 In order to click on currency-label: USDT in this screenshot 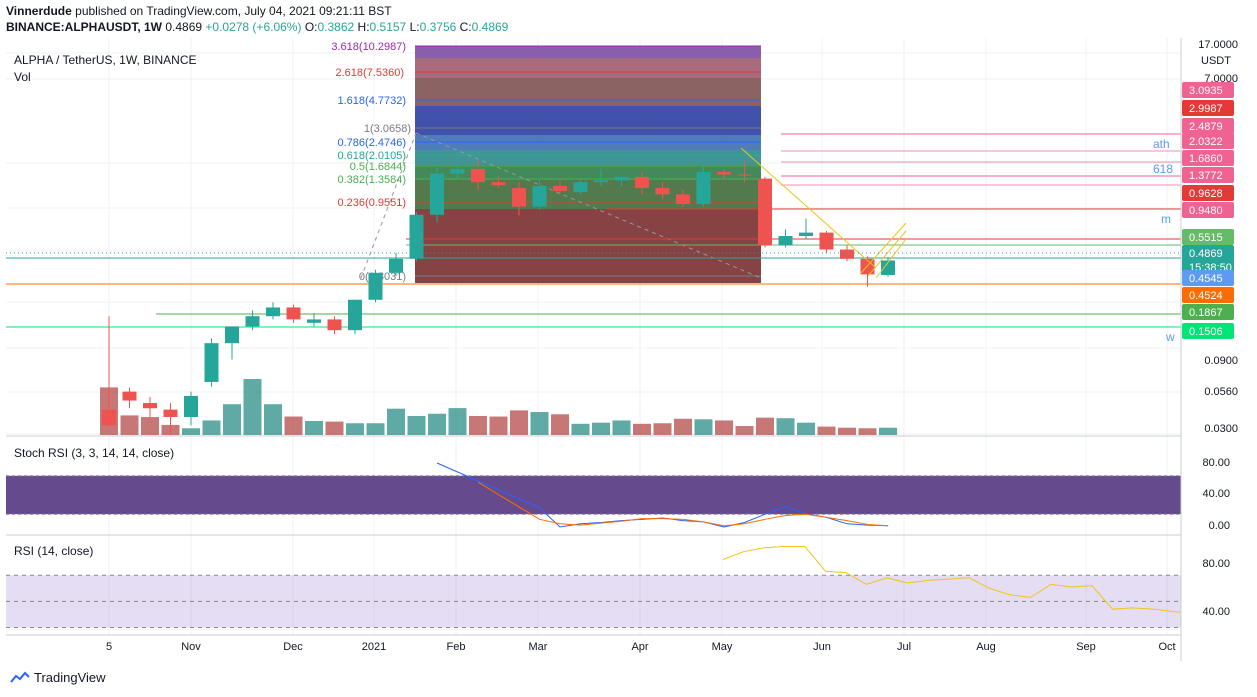, I will do `click(1216, 61)`.